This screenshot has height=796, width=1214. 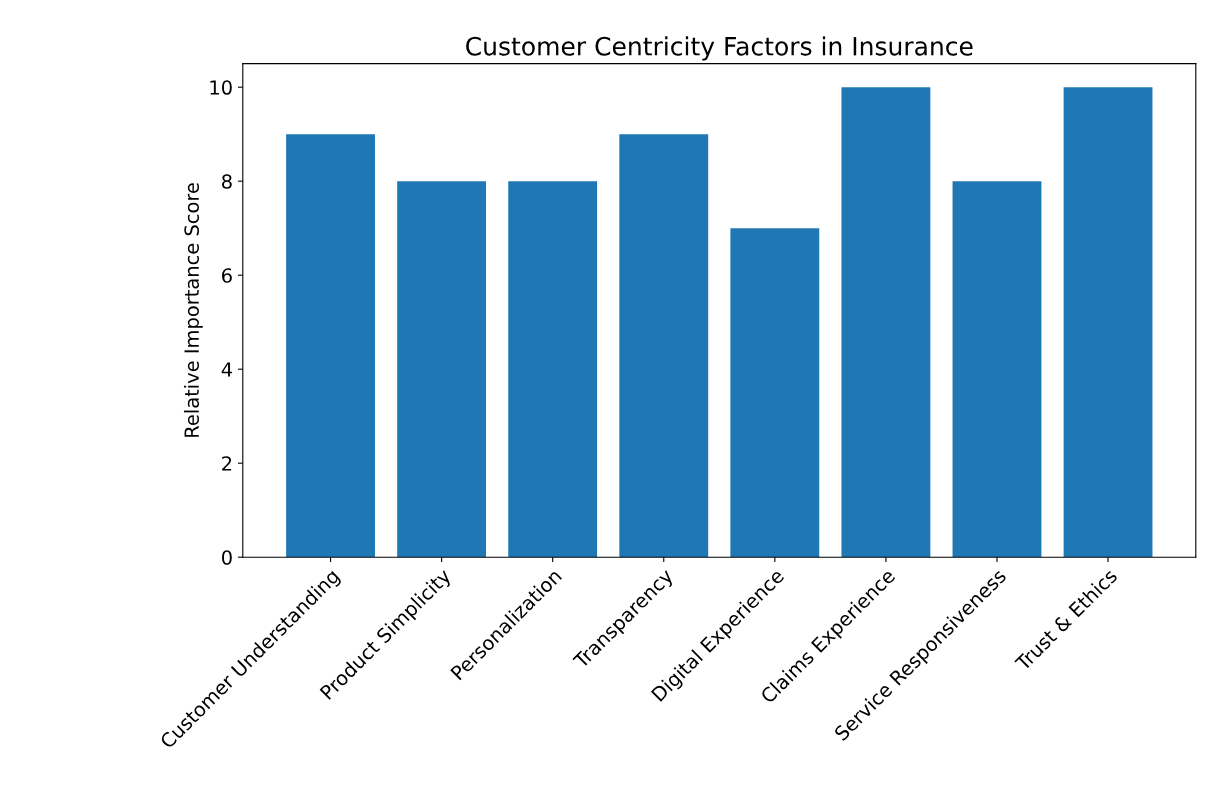 I want to click on y-tick-label: 8, so click(x=227, y=181).